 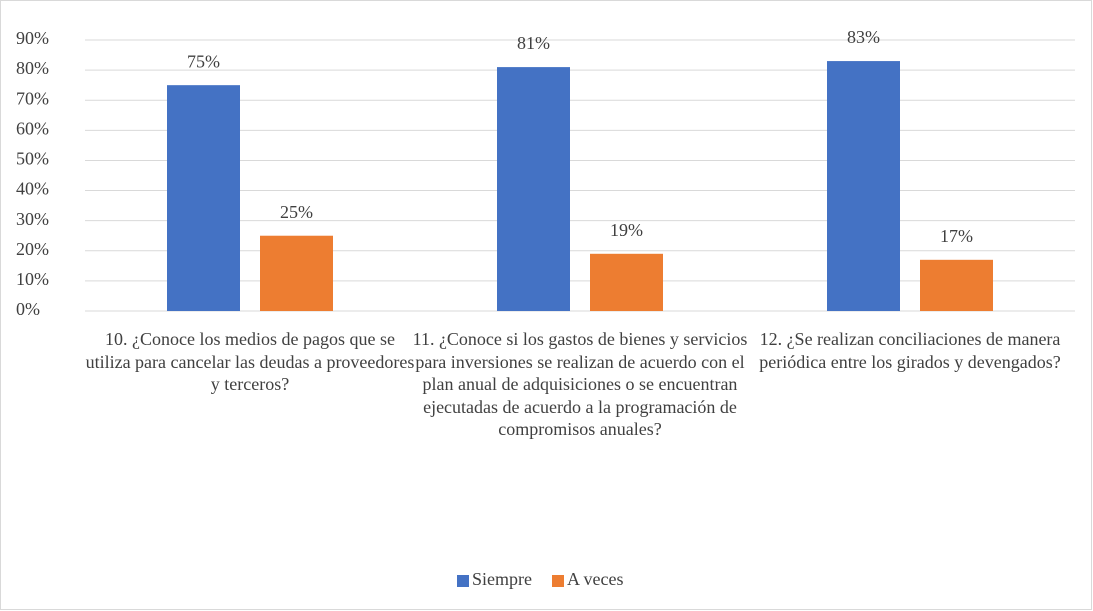 I want to click on y-tick-label: 30%, so click(x=32, y=219).